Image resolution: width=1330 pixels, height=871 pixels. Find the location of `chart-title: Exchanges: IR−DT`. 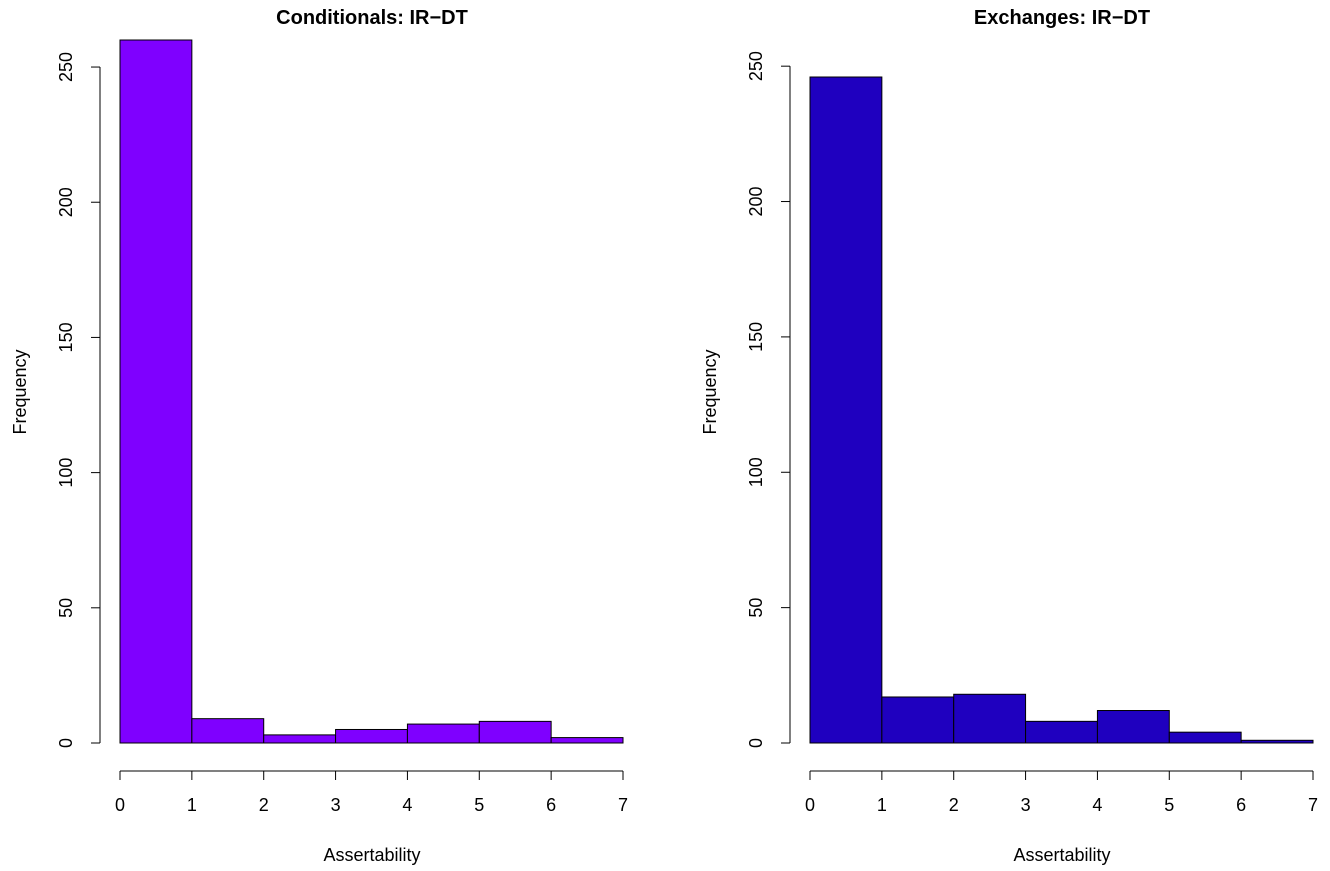

chart-title: Exchanges: IR−DT is located at coordinates (1062, 18).